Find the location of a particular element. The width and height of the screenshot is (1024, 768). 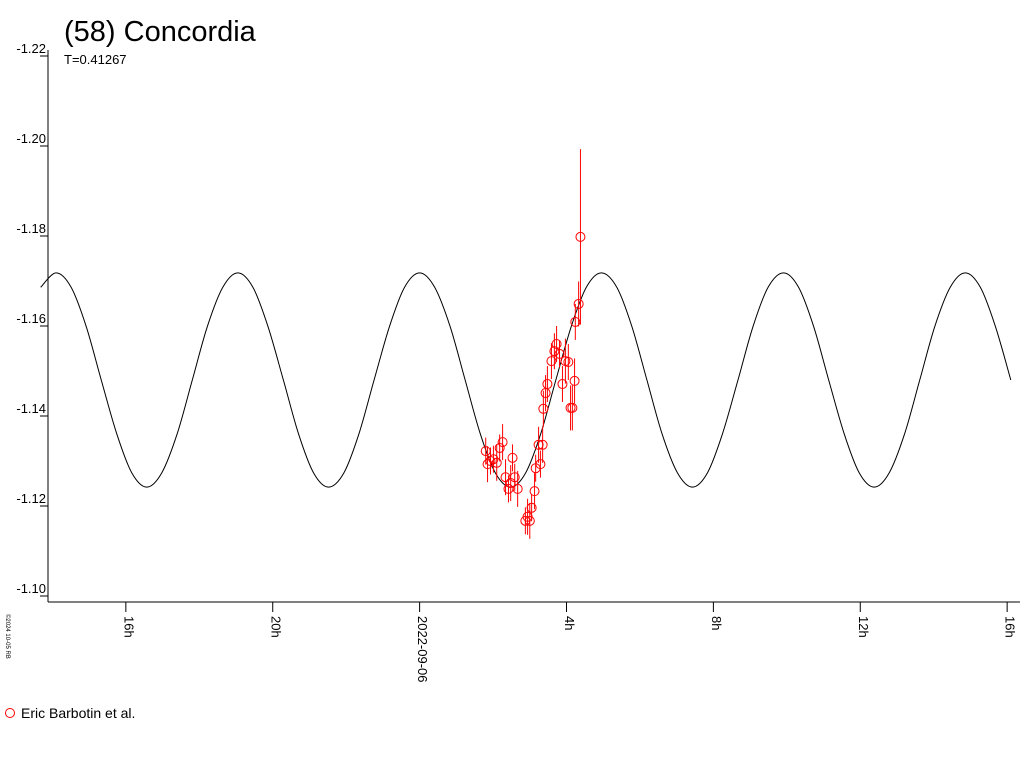

y-tick-label: -1.20 is located at coordinates (31, 138).